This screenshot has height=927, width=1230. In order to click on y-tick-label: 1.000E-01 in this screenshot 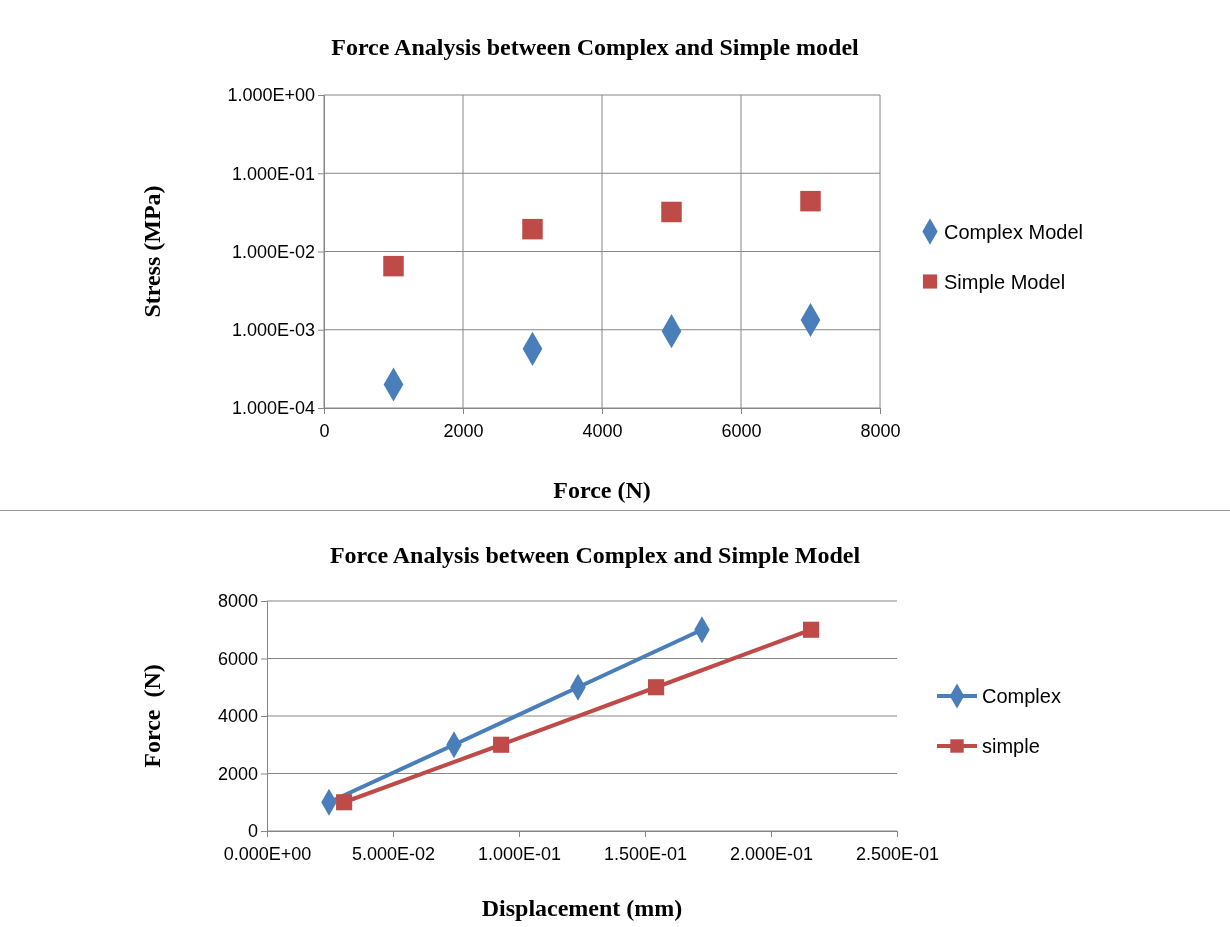, I will do `click(273, 173)`.